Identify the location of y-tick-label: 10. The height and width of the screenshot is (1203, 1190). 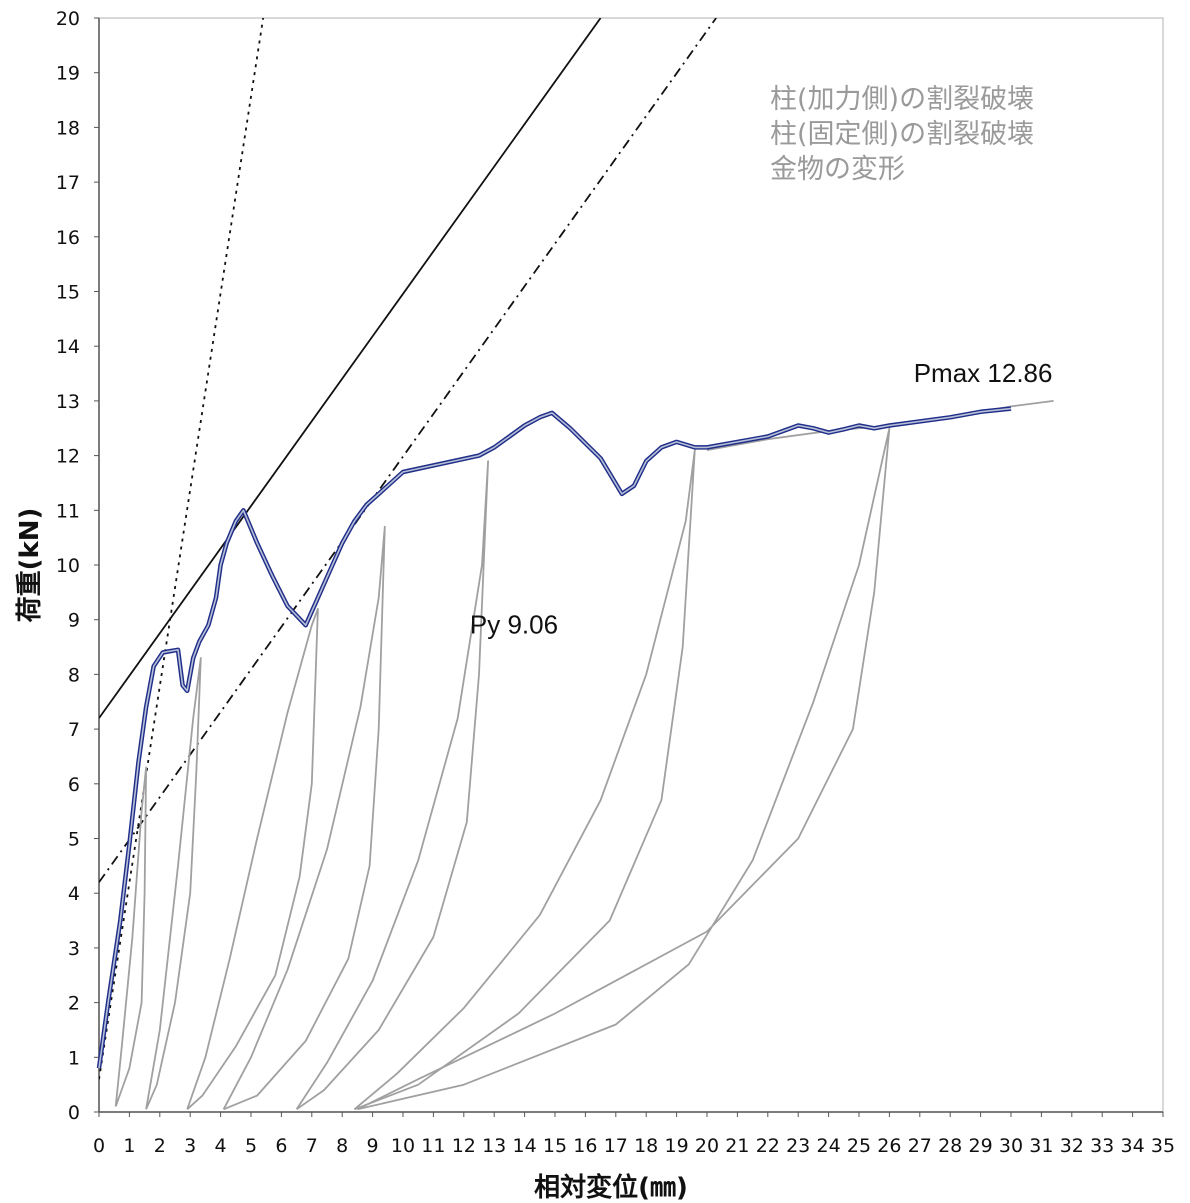
(68, 566).